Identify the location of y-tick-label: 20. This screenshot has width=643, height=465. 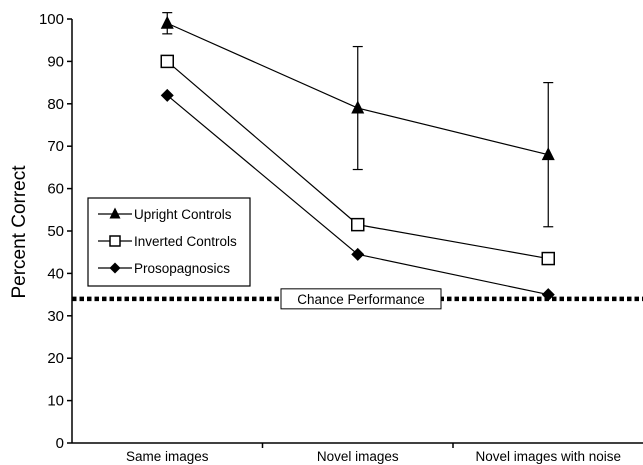
(55, 358).